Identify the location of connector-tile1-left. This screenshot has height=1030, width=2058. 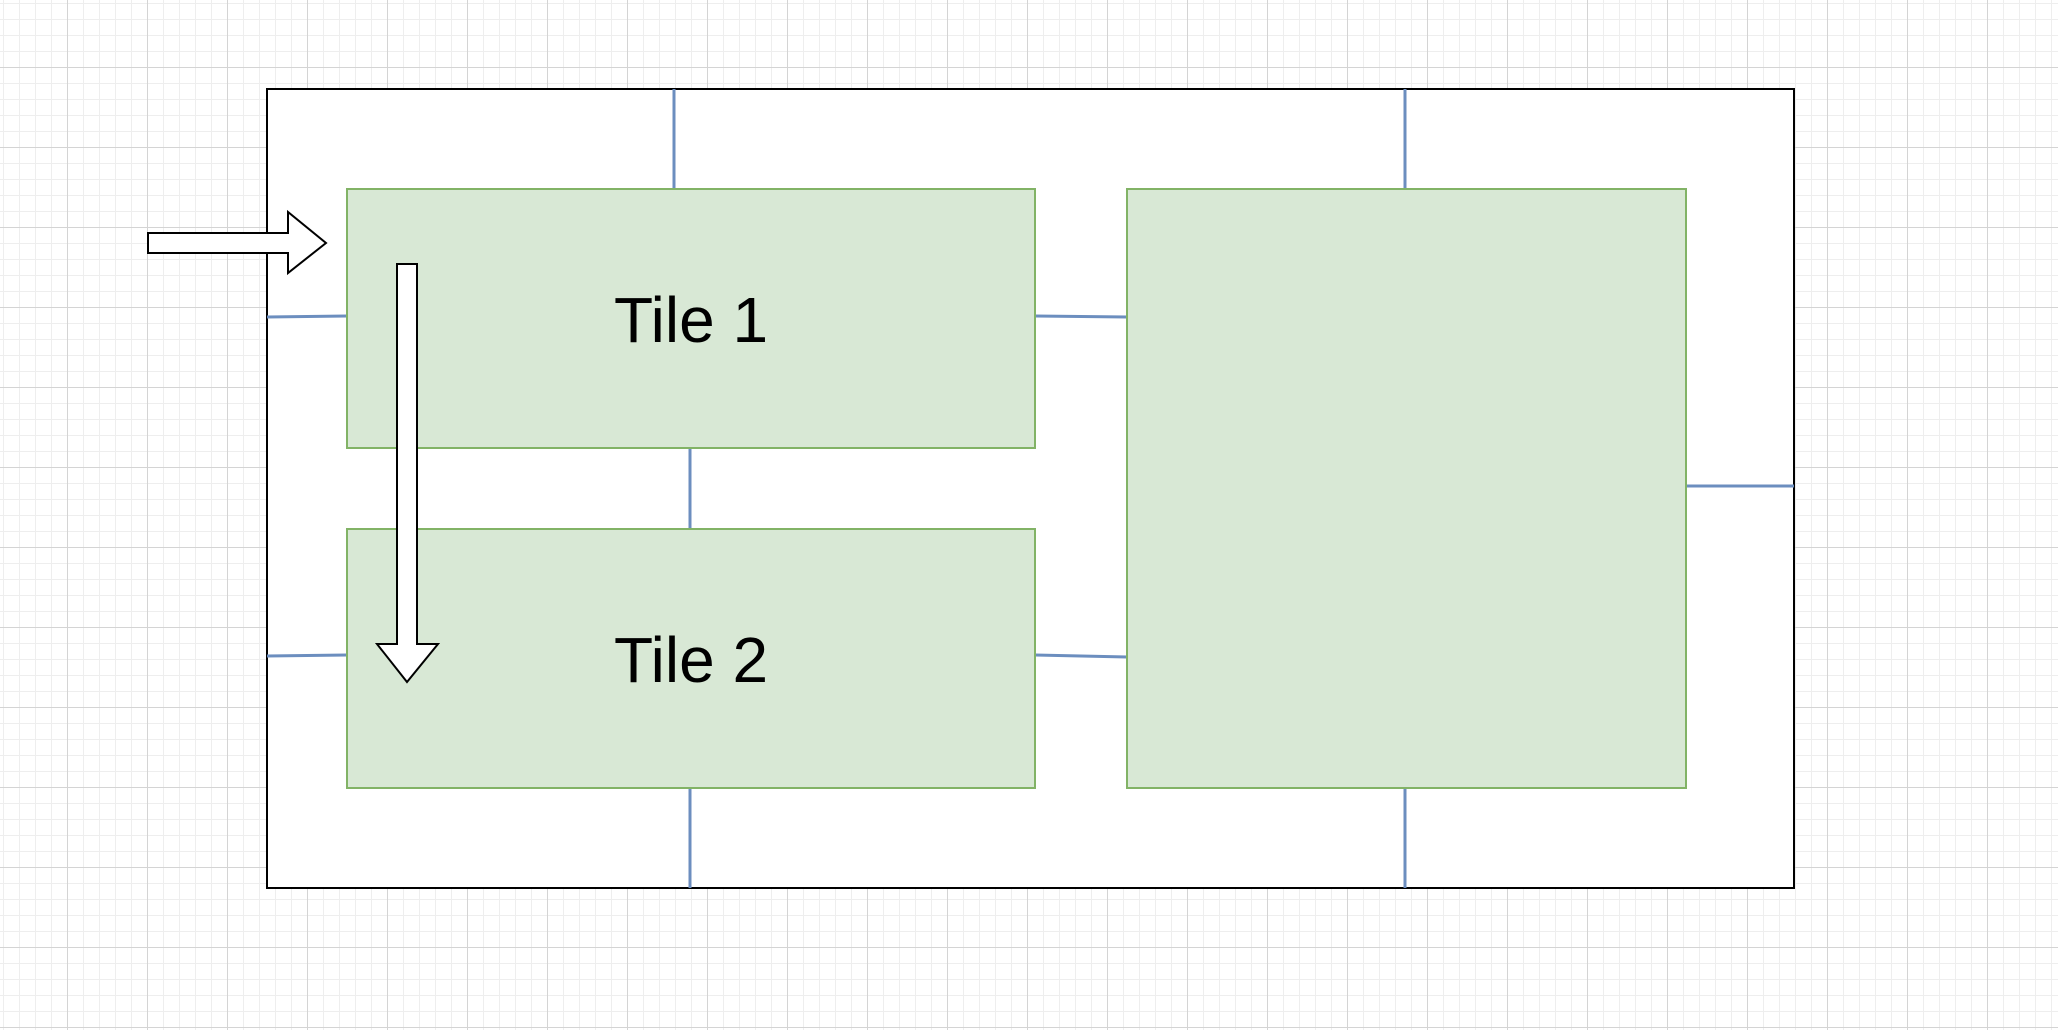
(307, 316).